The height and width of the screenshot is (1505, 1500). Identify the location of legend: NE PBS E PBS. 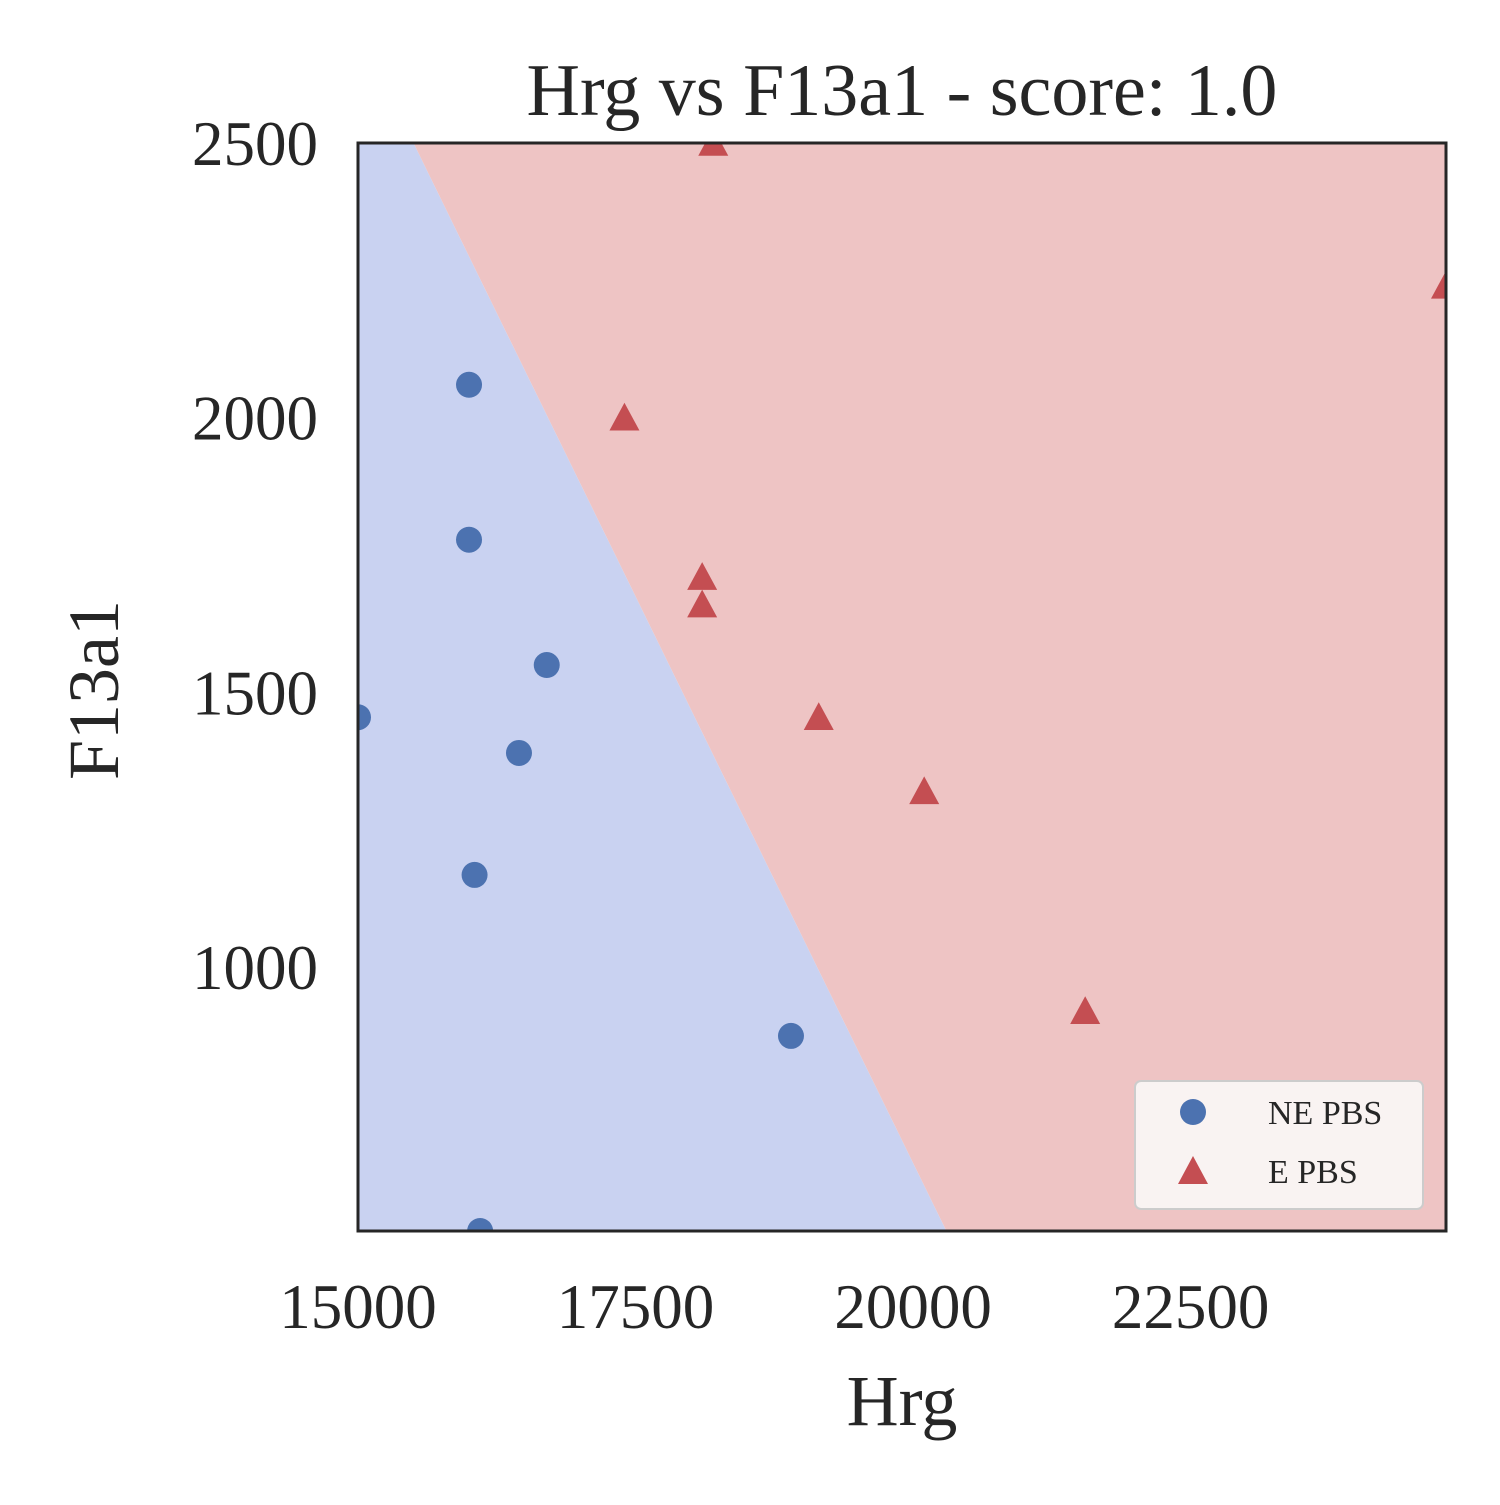
(1279, 1145).